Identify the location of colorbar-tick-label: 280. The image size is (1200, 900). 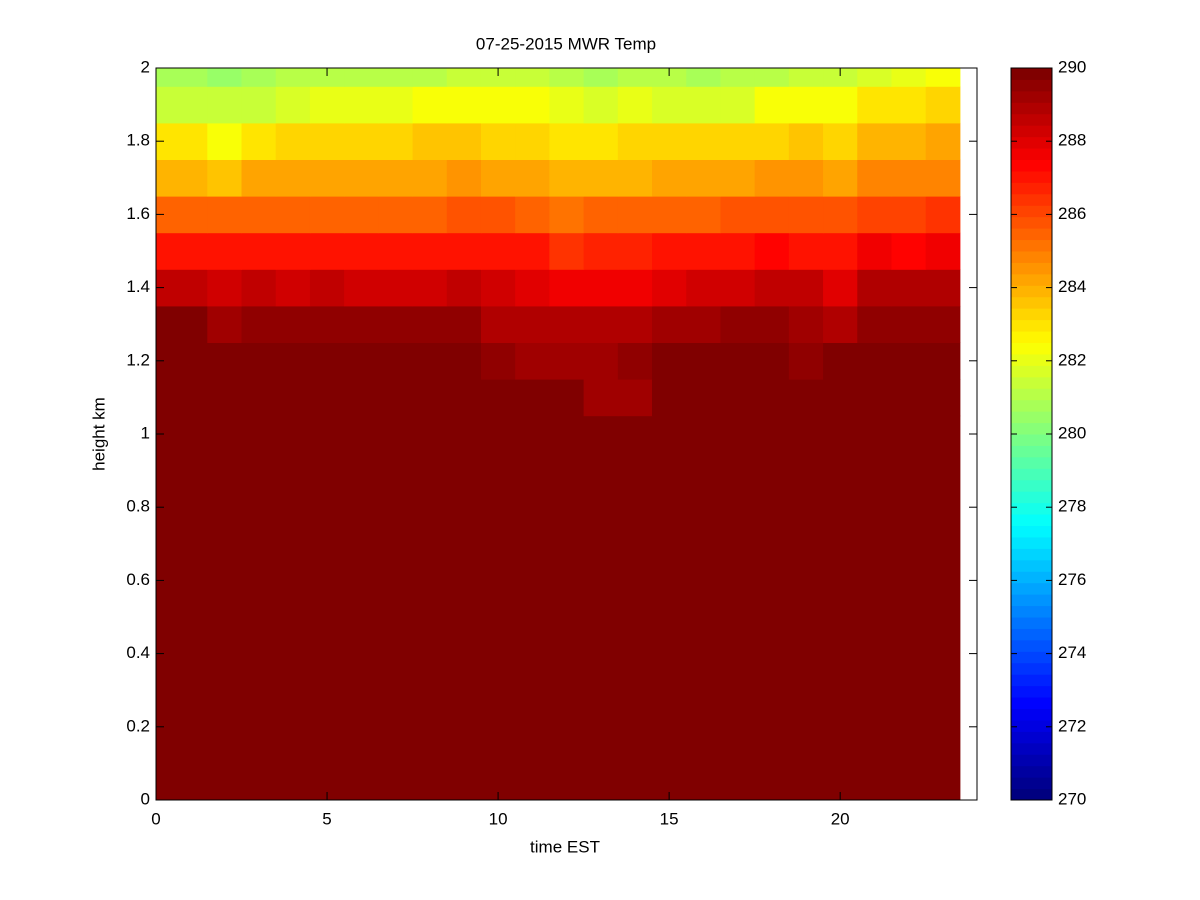
(1072, 432).